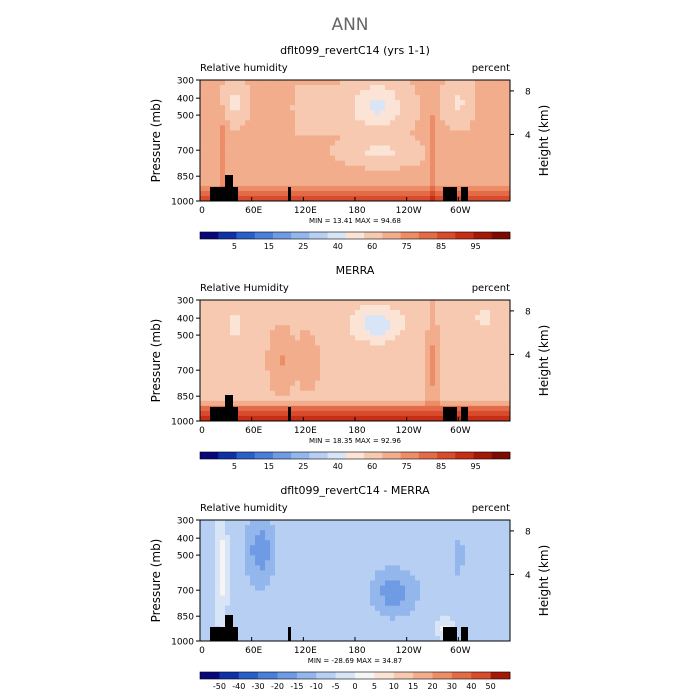 Image resolution: width=700 pixels, height=700 pixels. What do you see at coordinates (238, 686) in the screenshot?
I see `colorbar-label: -40` at bounding box center [238, 686].